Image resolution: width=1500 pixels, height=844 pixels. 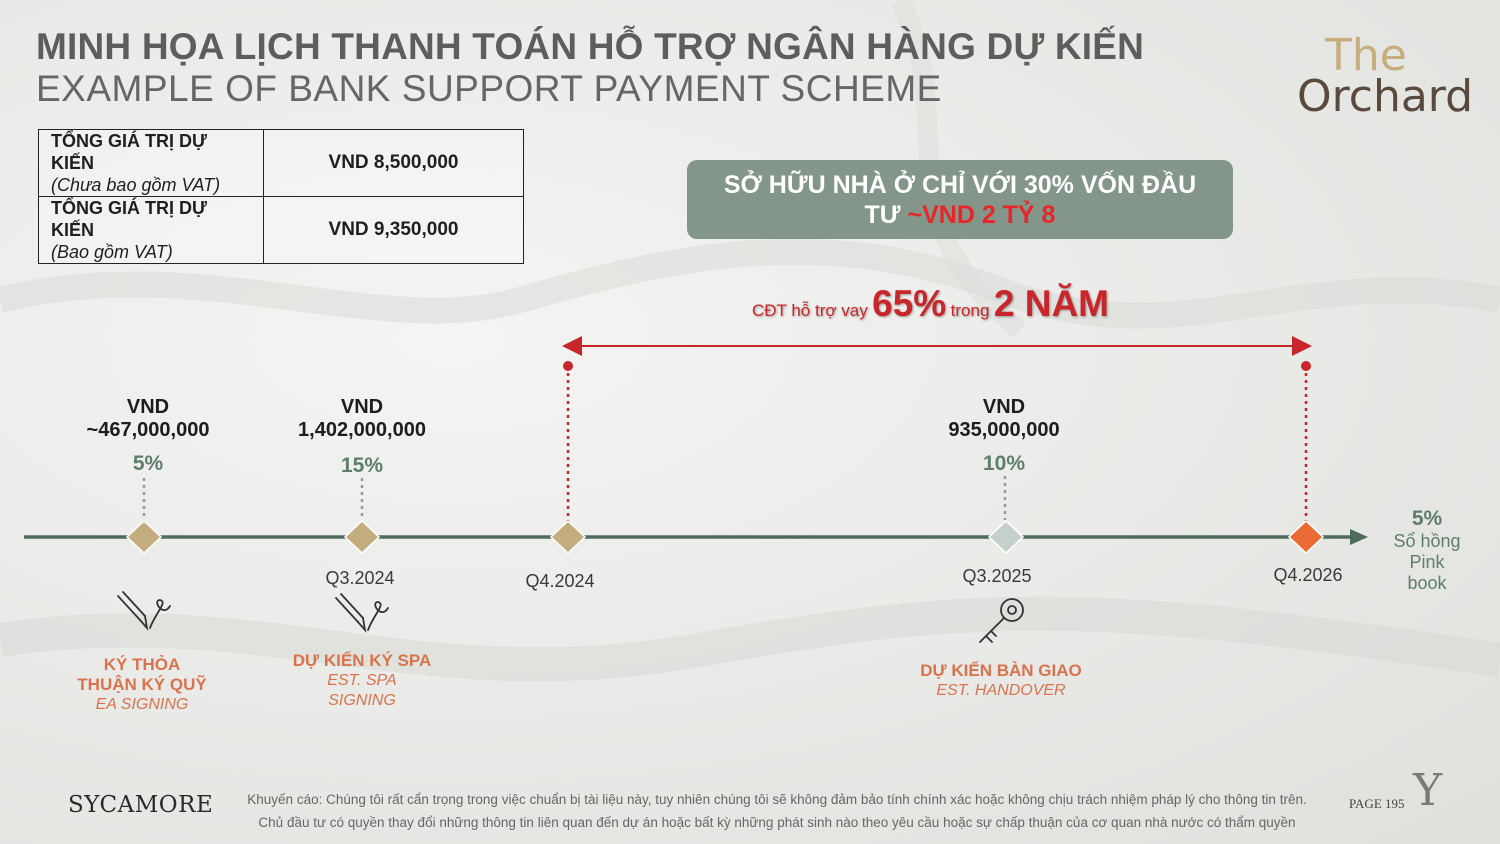 I want to click on milestone-spa-signing: DỰ KIẾN KÝ SPA EST. SPA SIGNING, so click(x=362, y=681).